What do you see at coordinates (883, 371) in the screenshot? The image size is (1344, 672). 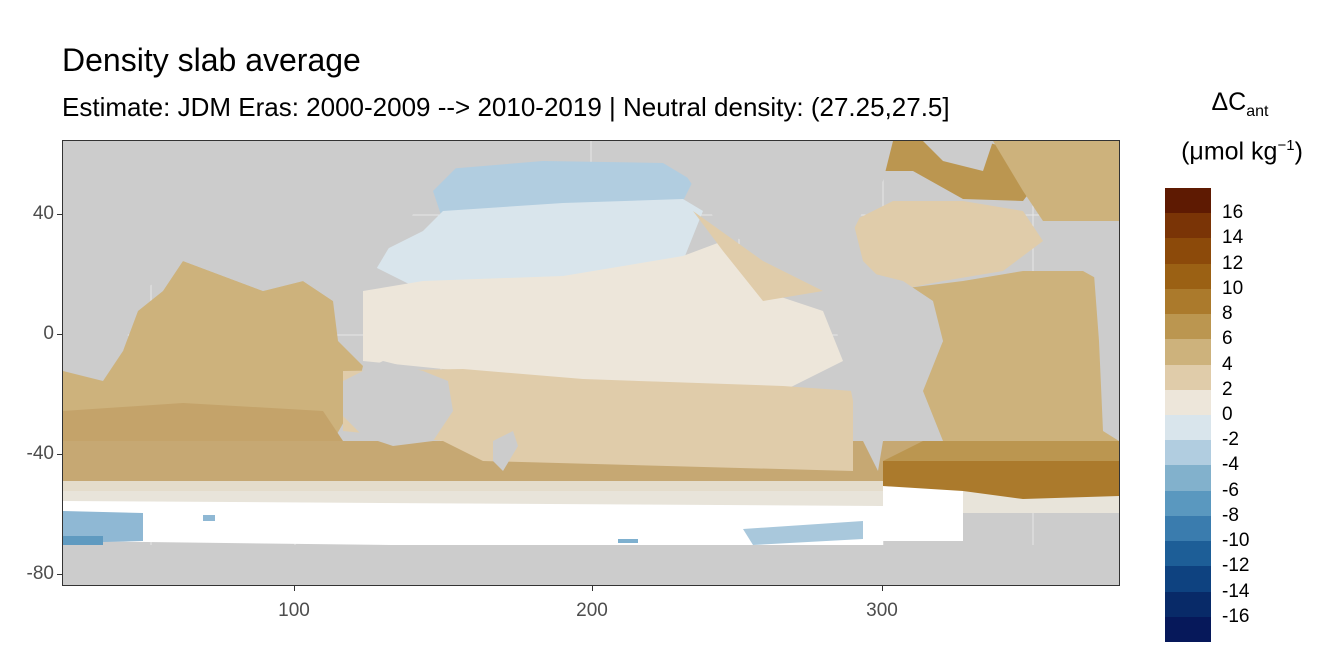 I see `south-america-land` at bounding box center [883, 371].